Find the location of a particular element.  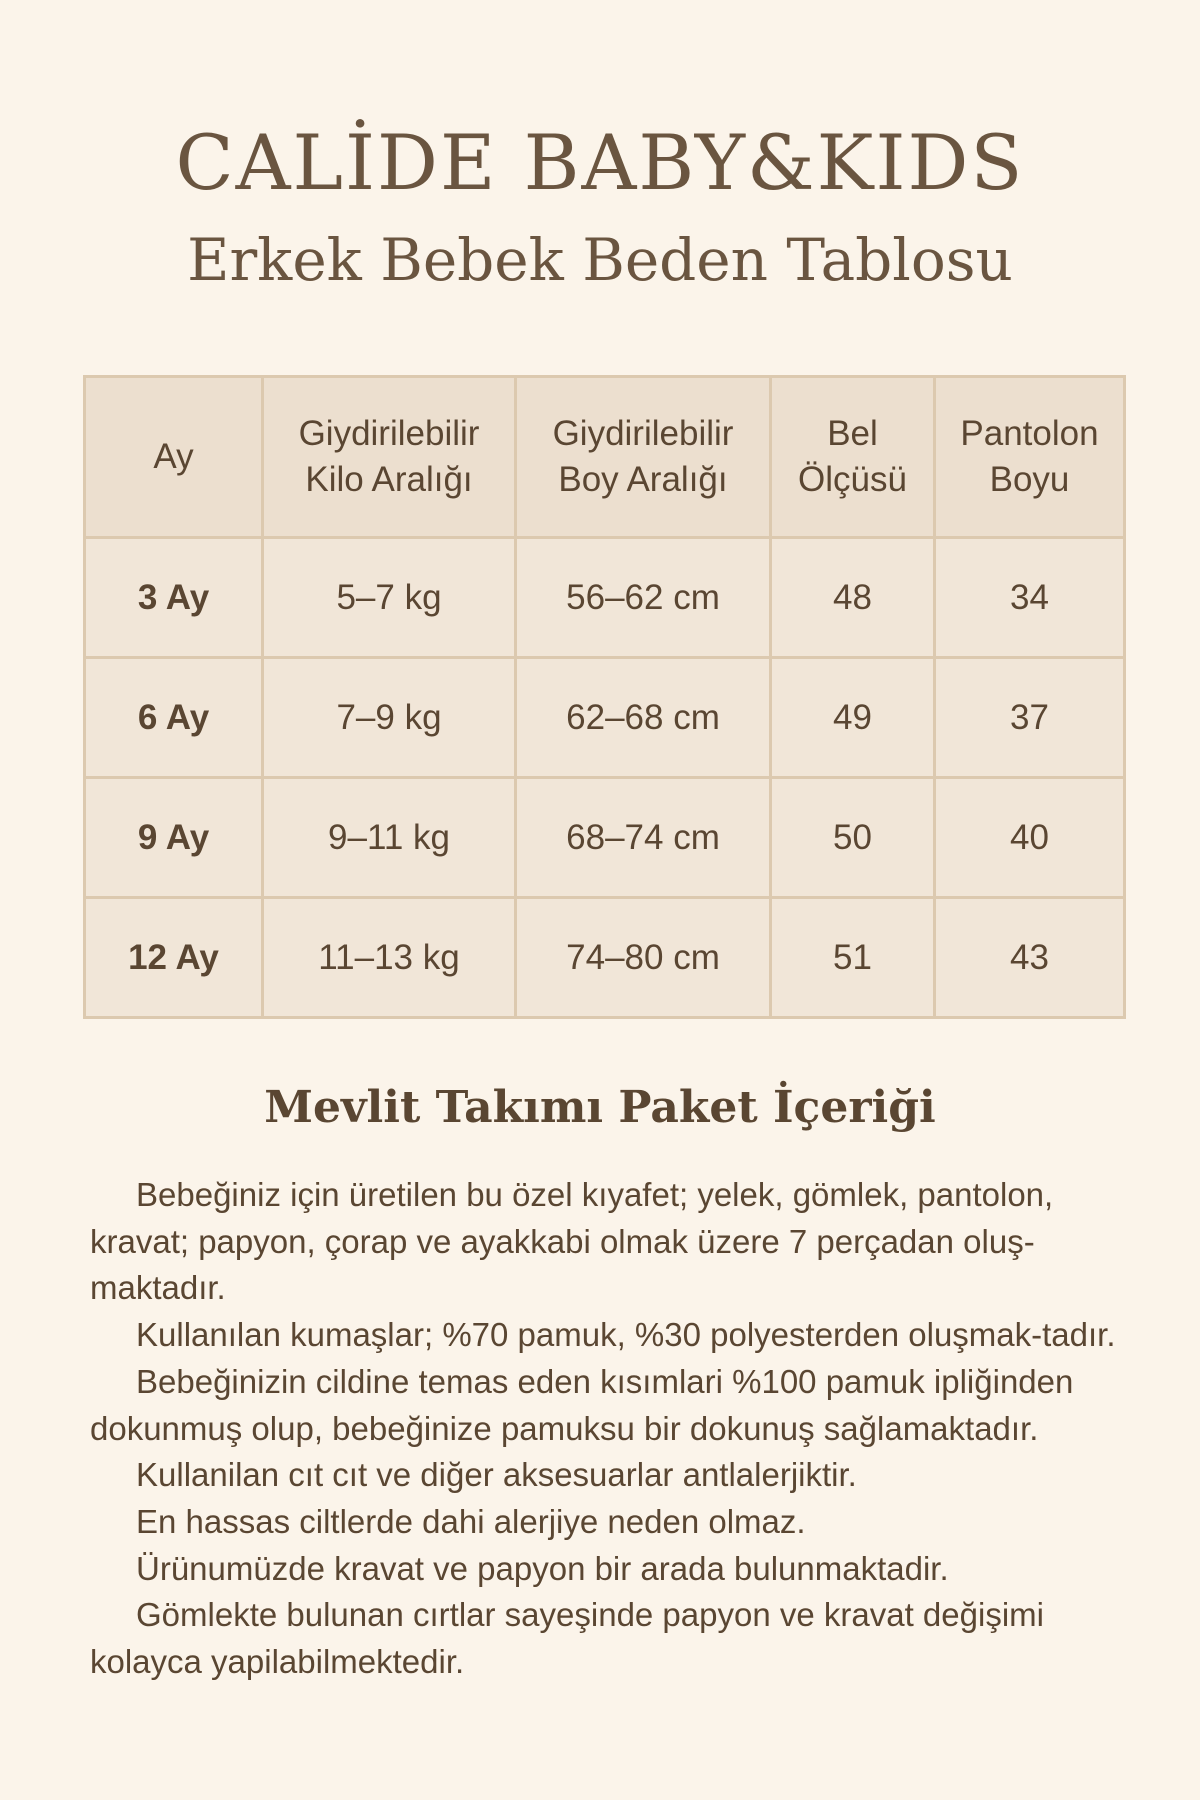

table-row: 6 Ay 7–9 kg 62–68 cm 49 37 is located at coordinates (604, 717).